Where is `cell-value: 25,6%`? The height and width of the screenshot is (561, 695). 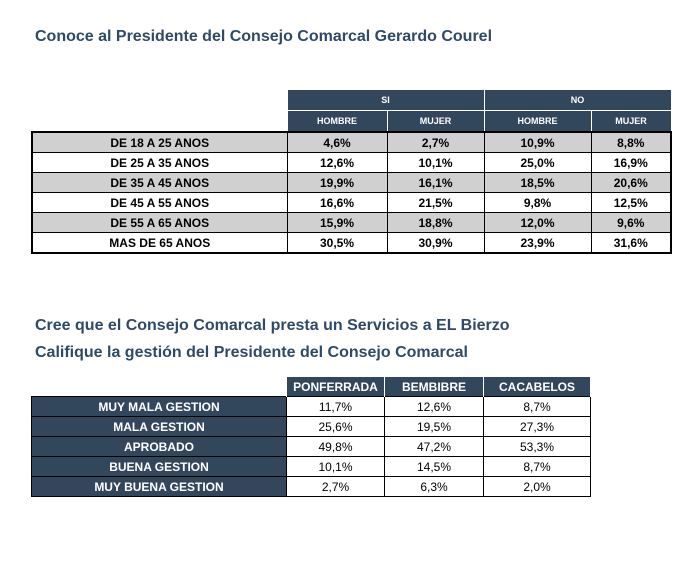 cell-value: 25,6% is located at coordinates (335, 426).